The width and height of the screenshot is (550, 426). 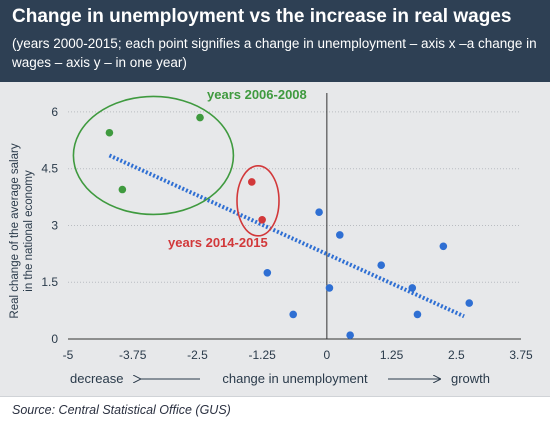 I want to click on x-tick-label: -2.5, so click(x=197, y=355).